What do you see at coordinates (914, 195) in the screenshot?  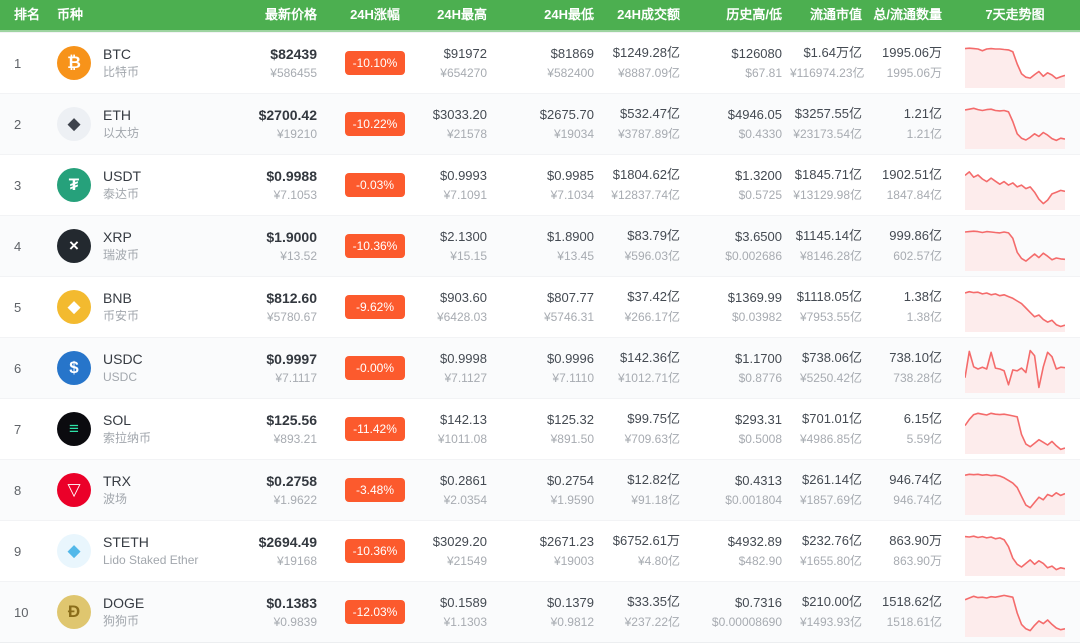 I see `supply-circulating: 1847.84亿` at bounding box center [914, 195].